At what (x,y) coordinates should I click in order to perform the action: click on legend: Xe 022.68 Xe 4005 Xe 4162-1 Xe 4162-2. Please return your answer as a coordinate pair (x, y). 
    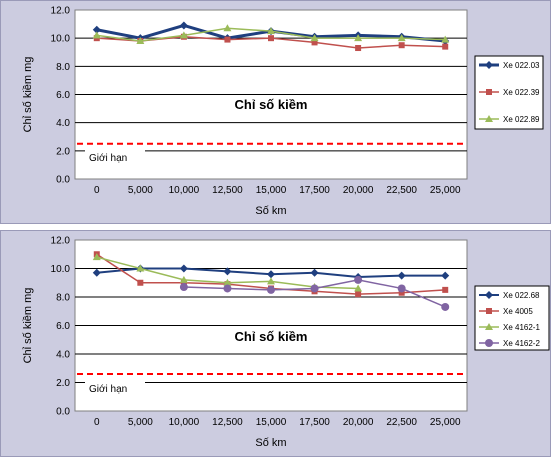
    Looking at the image, I should click on (512, 318).